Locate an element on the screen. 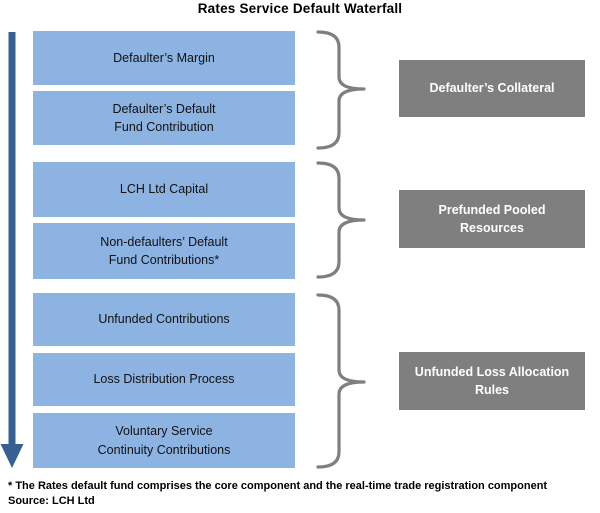  source-text: Source: LCH Ltd is located at coordinates (51, 500).